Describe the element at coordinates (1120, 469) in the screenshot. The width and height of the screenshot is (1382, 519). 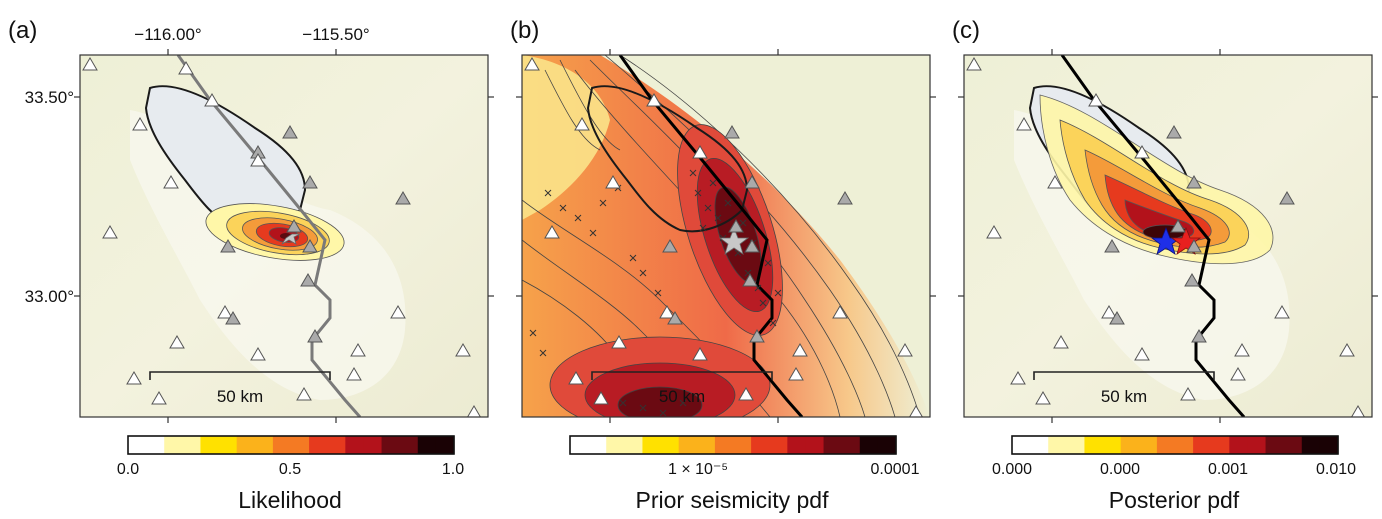
I see `colorbar-tick-label: 0.000` at that location.